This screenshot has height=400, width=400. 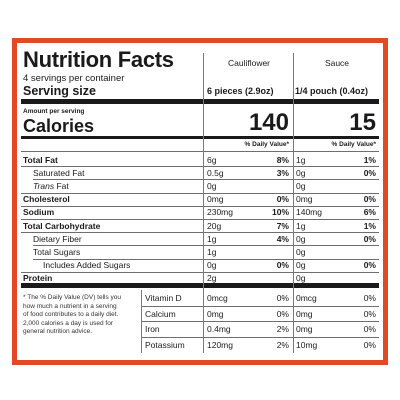 I want to click on thick-rule, so click(x=200, y=101).